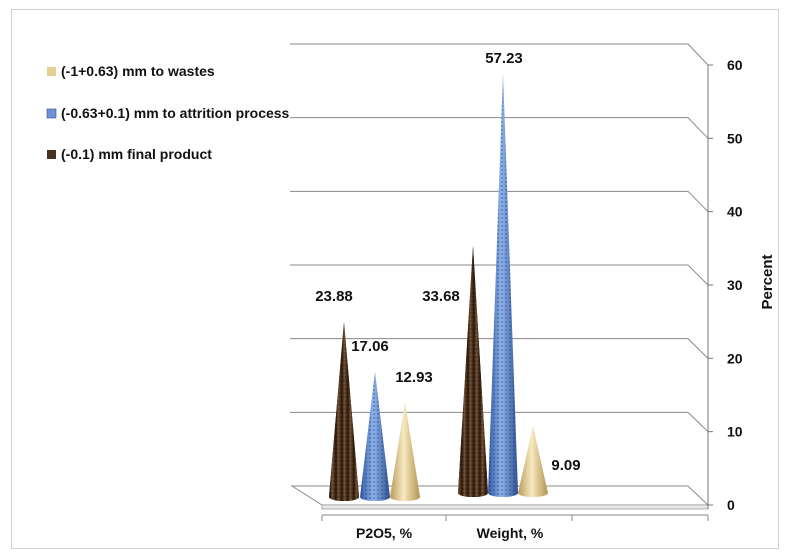 This screenshot has width=790, height=558. Describe the element at coordinates (370, 346) in the screenshot. I see `data-label: 17.06` at that location.